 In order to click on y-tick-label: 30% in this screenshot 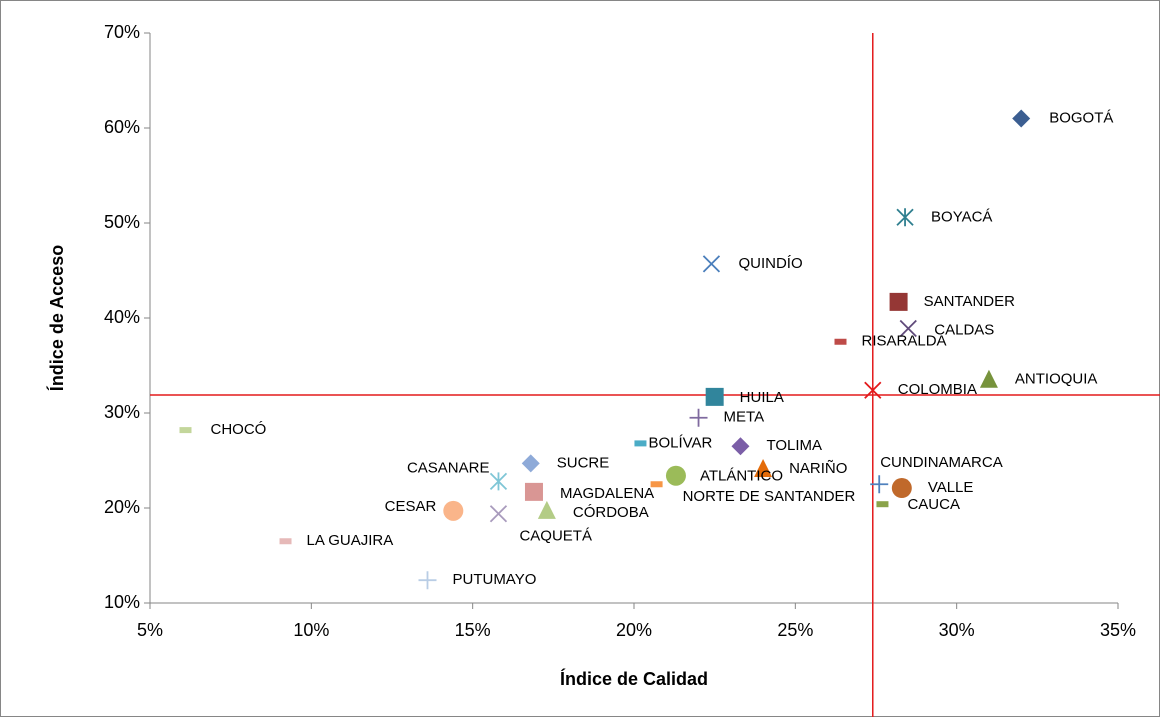, I will do `click(122, 412)`.